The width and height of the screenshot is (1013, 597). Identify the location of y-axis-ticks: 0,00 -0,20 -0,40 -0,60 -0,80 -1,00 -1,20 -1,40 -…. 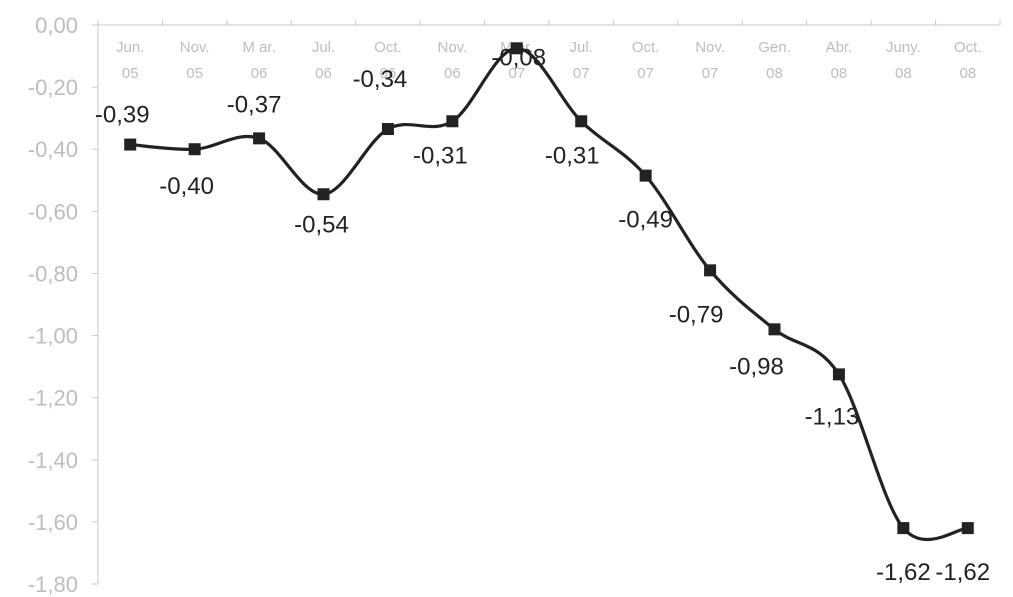
(53, 305).